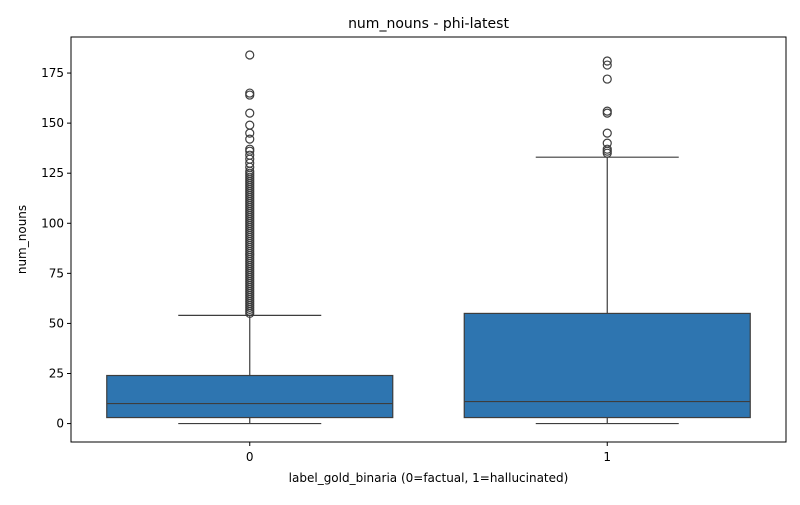 This screenshot has width=800, height=505. I want to click on y-axis-label: num_nouns, so click(22, 239).